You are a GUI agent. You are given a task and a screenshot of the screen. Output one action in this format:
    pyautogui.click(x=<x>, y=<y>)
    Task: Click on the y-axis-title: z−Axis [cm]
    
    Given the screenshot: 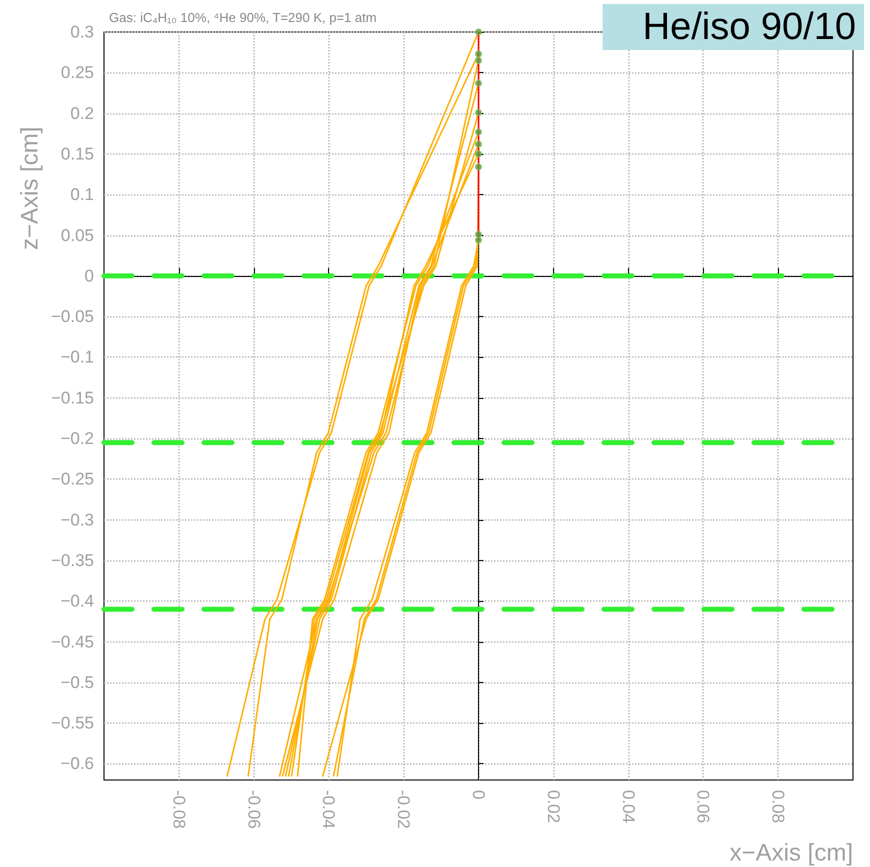 What is the action you would take?
    pyautogui.click(x=30, y=188)
    